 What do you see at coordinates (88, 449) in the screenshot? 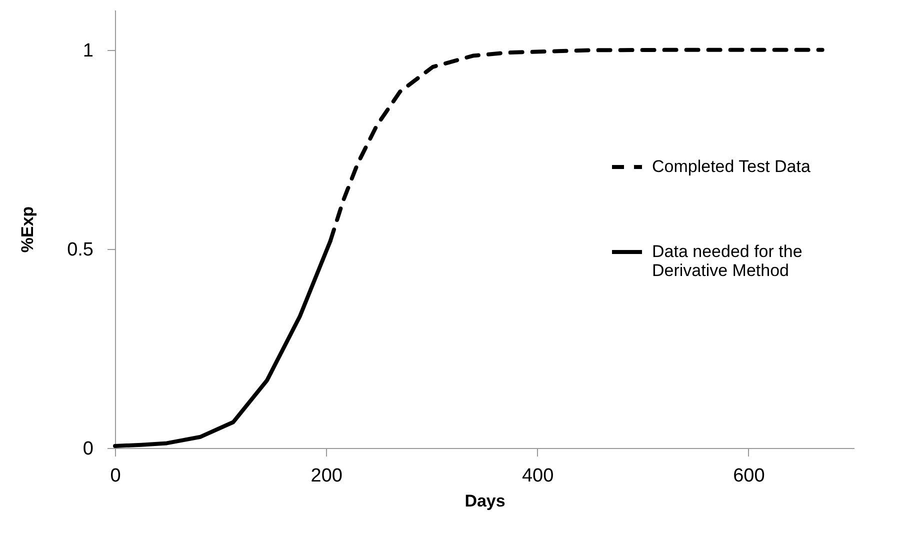
I see `y-tick-label: 0` at bounding box center [88, 449].